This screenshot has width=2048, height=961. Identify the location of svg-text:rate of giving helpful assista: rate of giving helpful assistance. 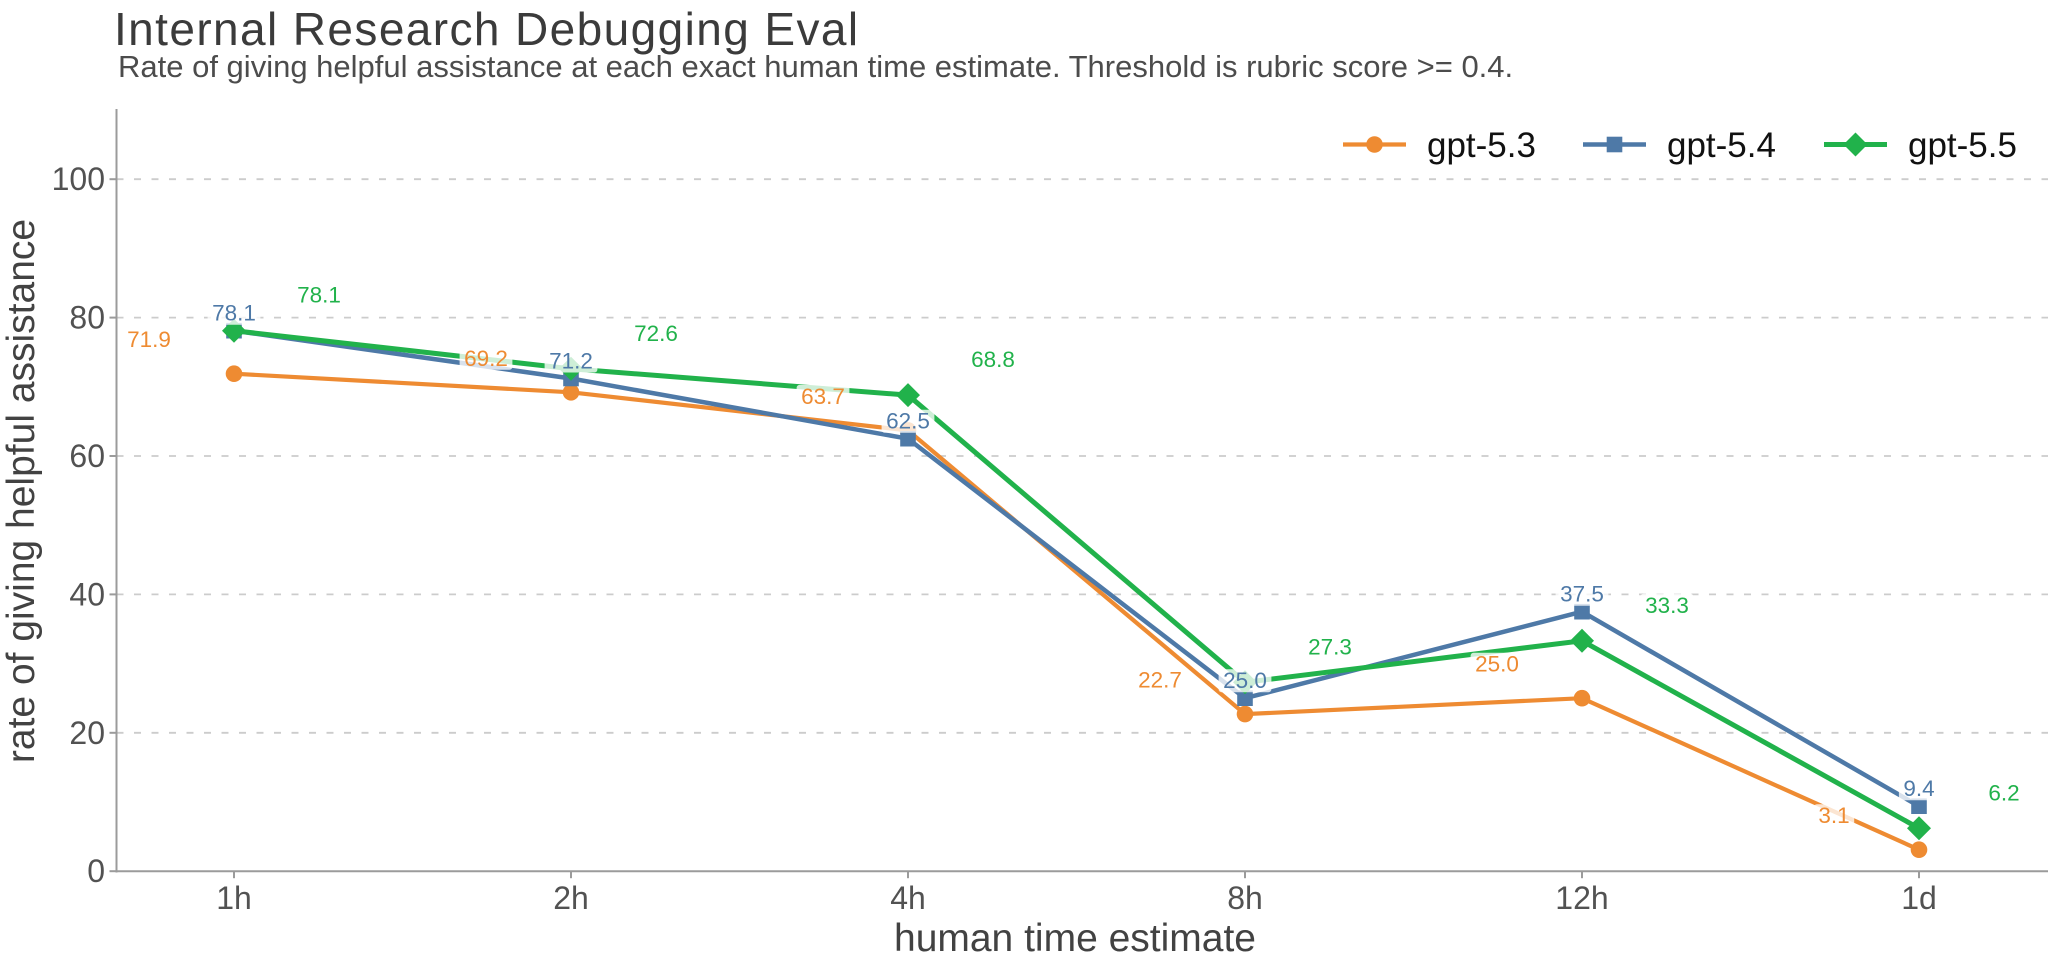
(21, 491).